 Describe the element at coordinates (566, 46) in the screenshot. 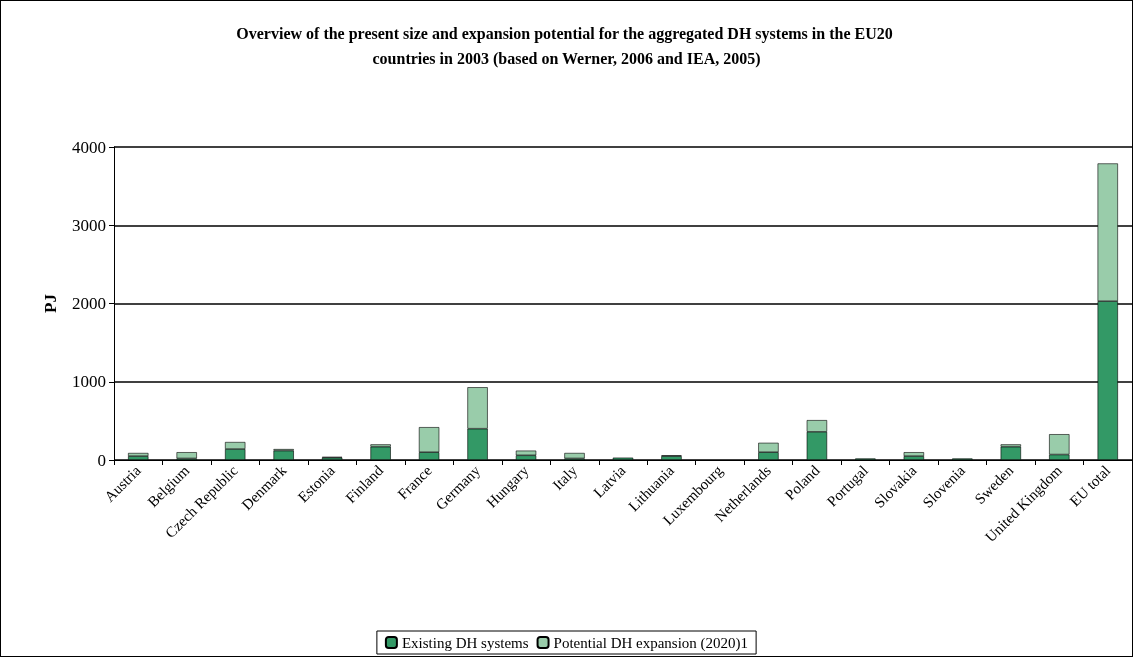

I see `chart-title: Overview of the present size and expansion potential for the aggregated DH systems in the EU20 countries in 2003 (based on Werner, 2006 and IEA, 2005)` at that location.